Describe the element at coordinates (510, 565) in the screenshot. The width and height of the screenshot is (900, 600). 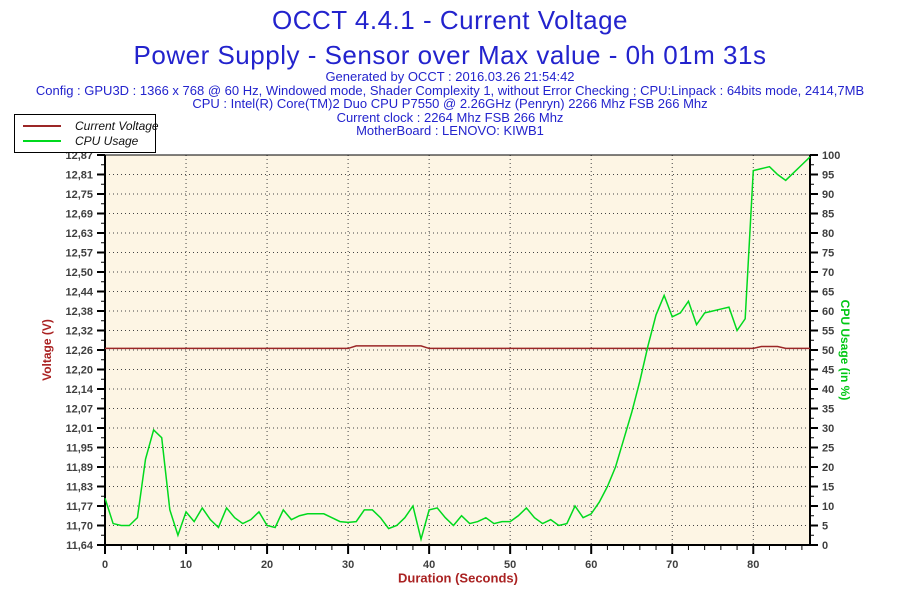
I see `x-tick-label: 50` at that location.